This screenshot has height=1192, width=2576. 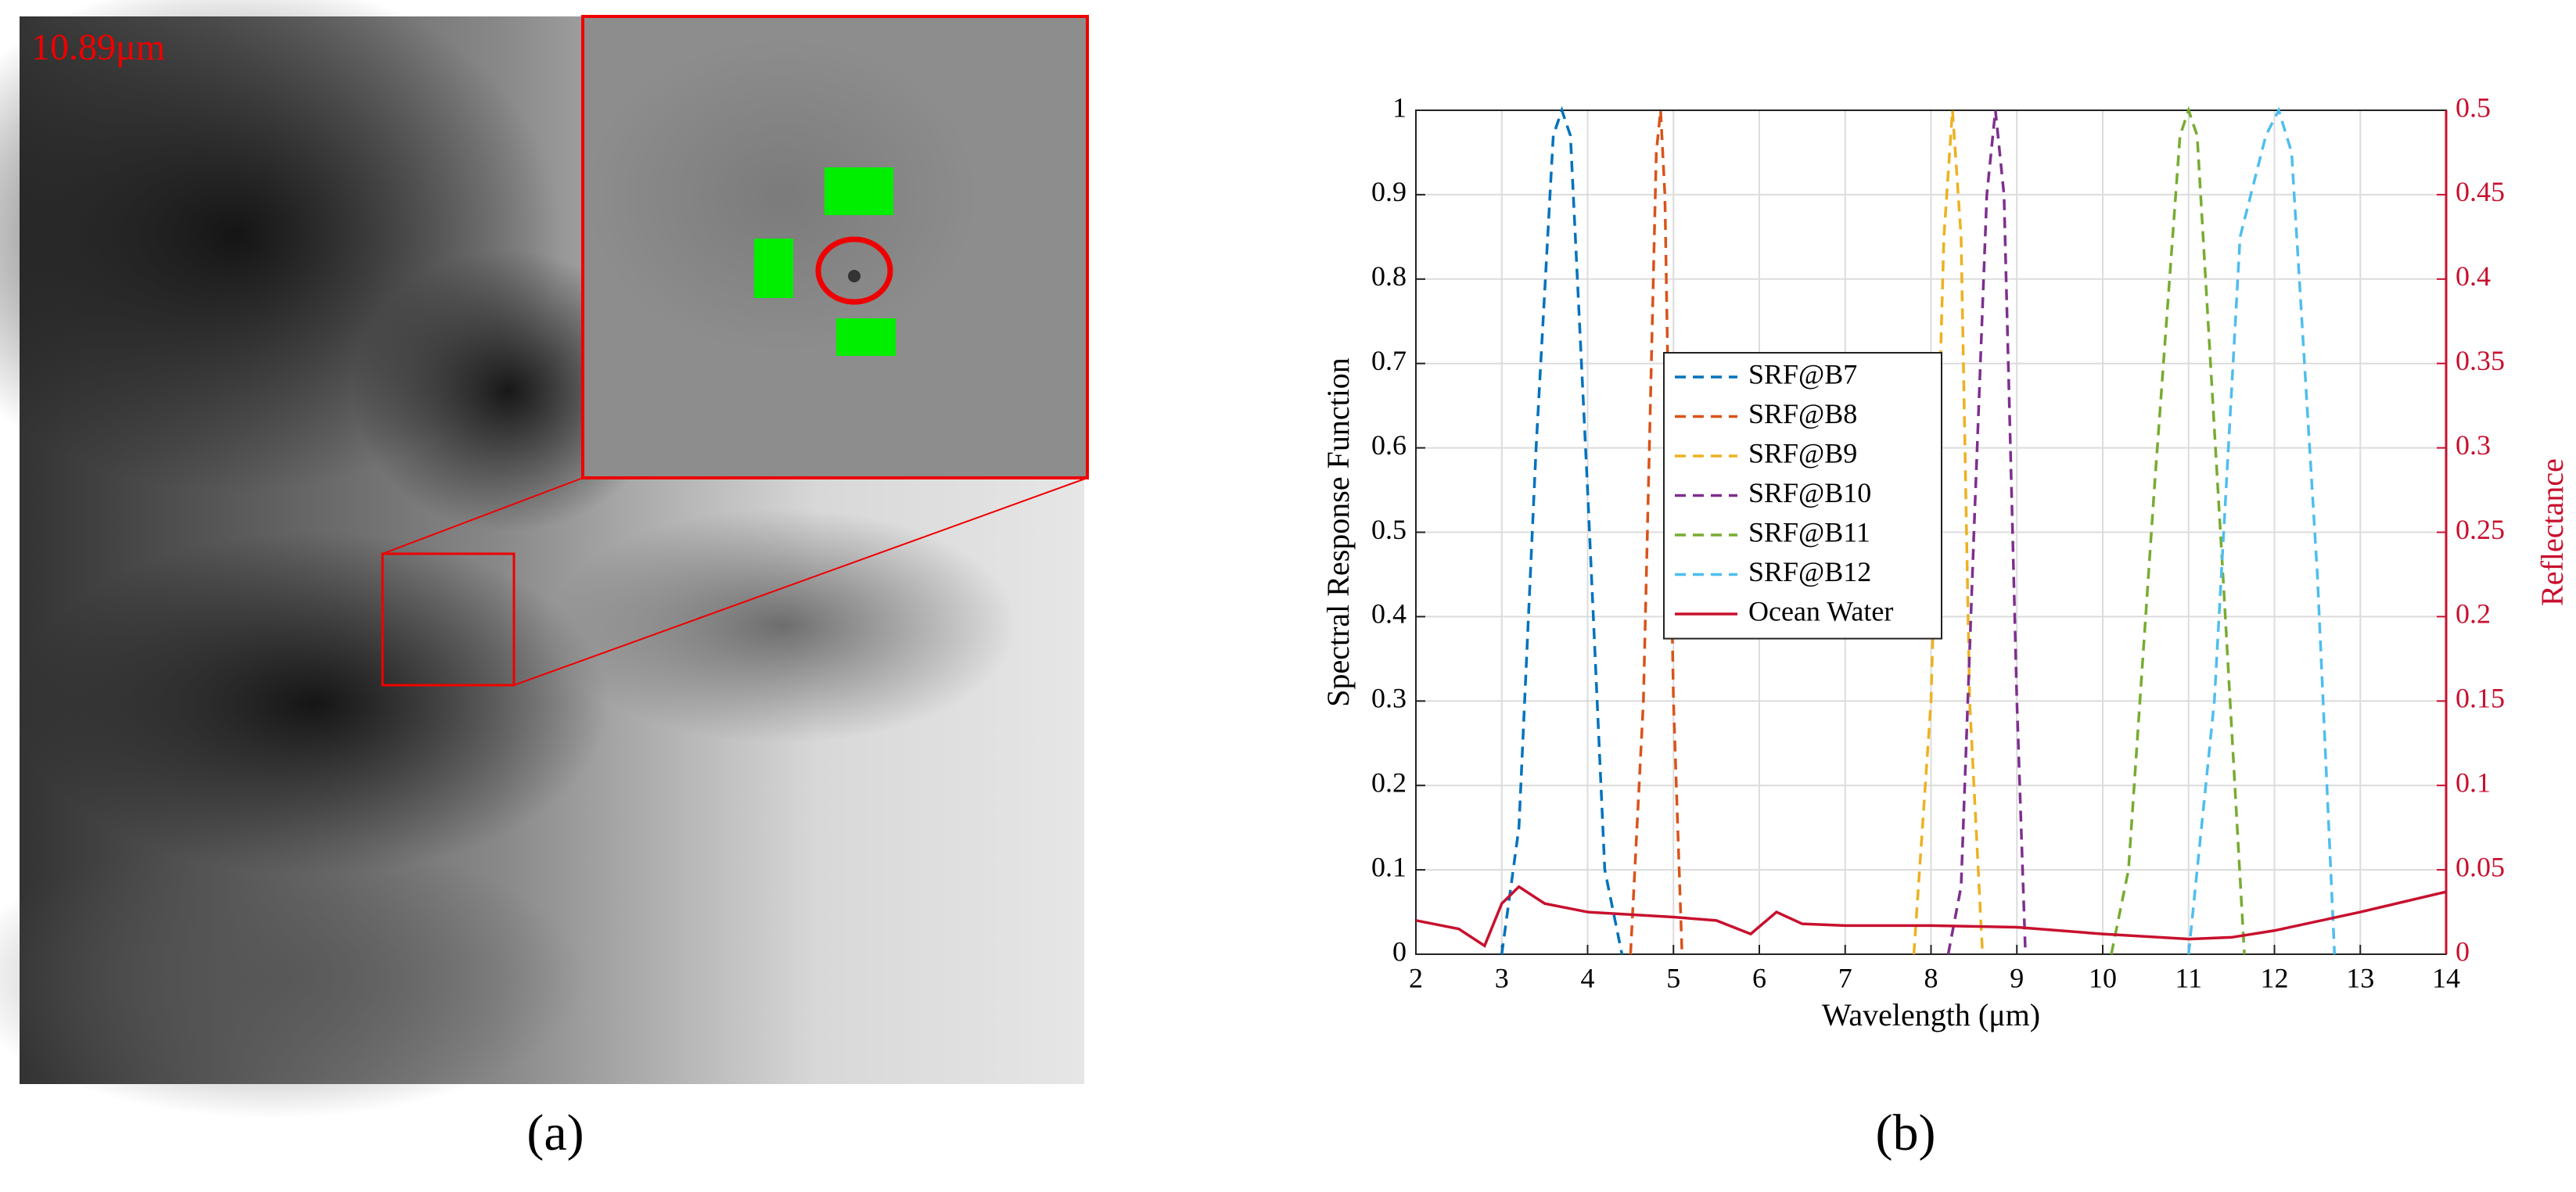 What do you see at coordinates (2473, 782) in the screenshot?
I see `y2-tick-label: 0.1` at bounding box center [2473, 782].